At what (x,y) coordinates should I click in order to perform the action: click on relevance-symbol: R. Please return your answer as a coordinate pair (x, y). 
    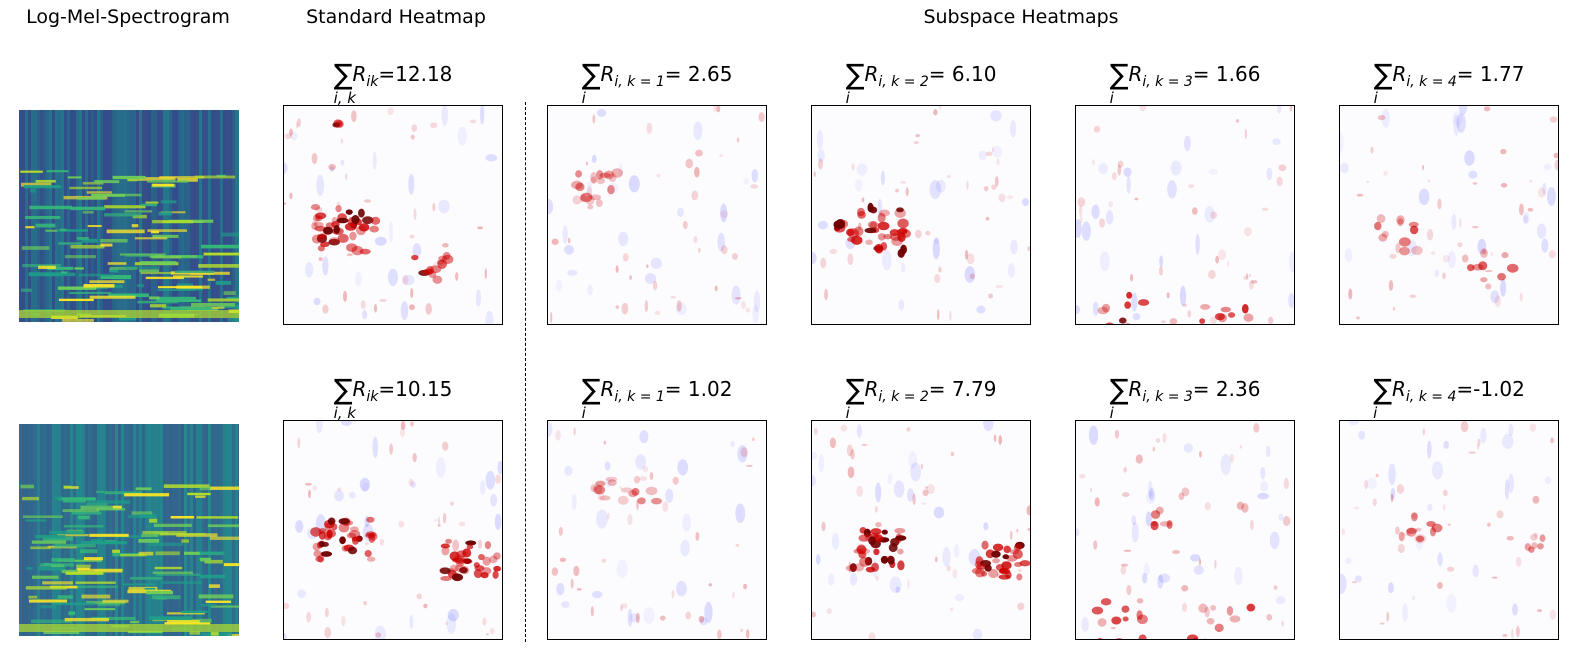
    Looking at the image, I should click on (1135, 74).